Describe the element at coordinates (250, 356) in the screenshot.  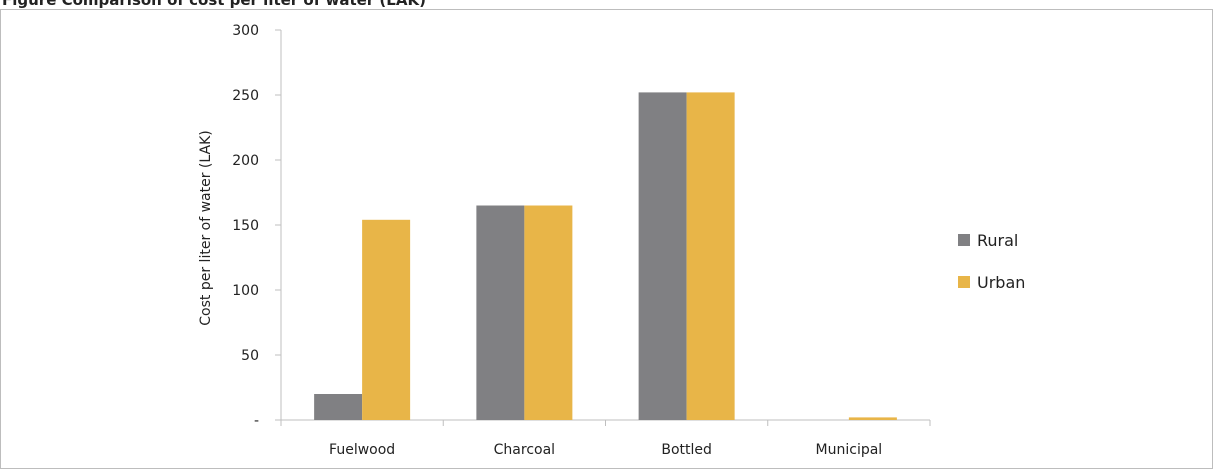
I see `y-tick-label: 50` at that location.